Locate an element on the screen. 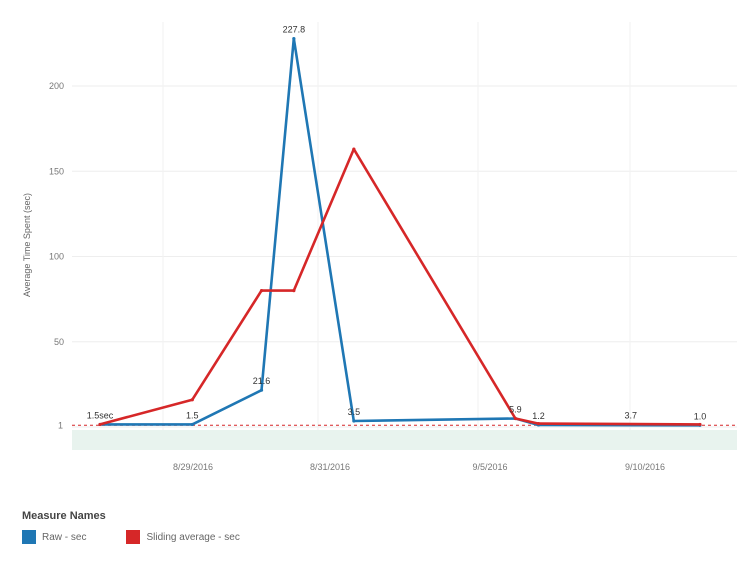 This screenshot has height=563, width=750. data-label: 227.8 is located at coordinates (294, 30).